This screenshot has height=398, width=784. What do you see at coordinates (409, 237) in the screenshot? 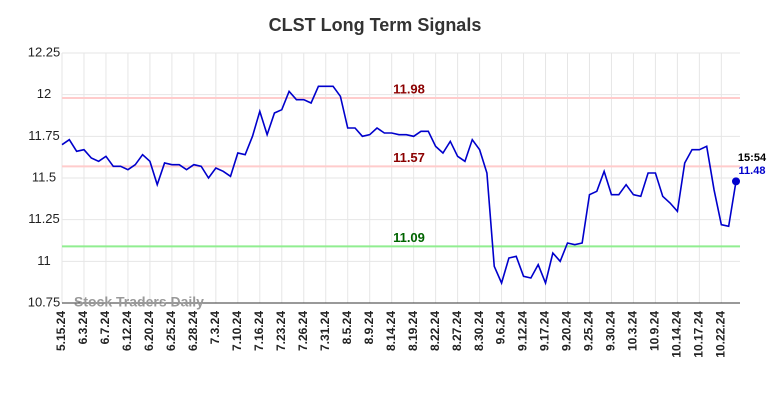
I see `level-label: 11.09` at bounding box center [409, 237].